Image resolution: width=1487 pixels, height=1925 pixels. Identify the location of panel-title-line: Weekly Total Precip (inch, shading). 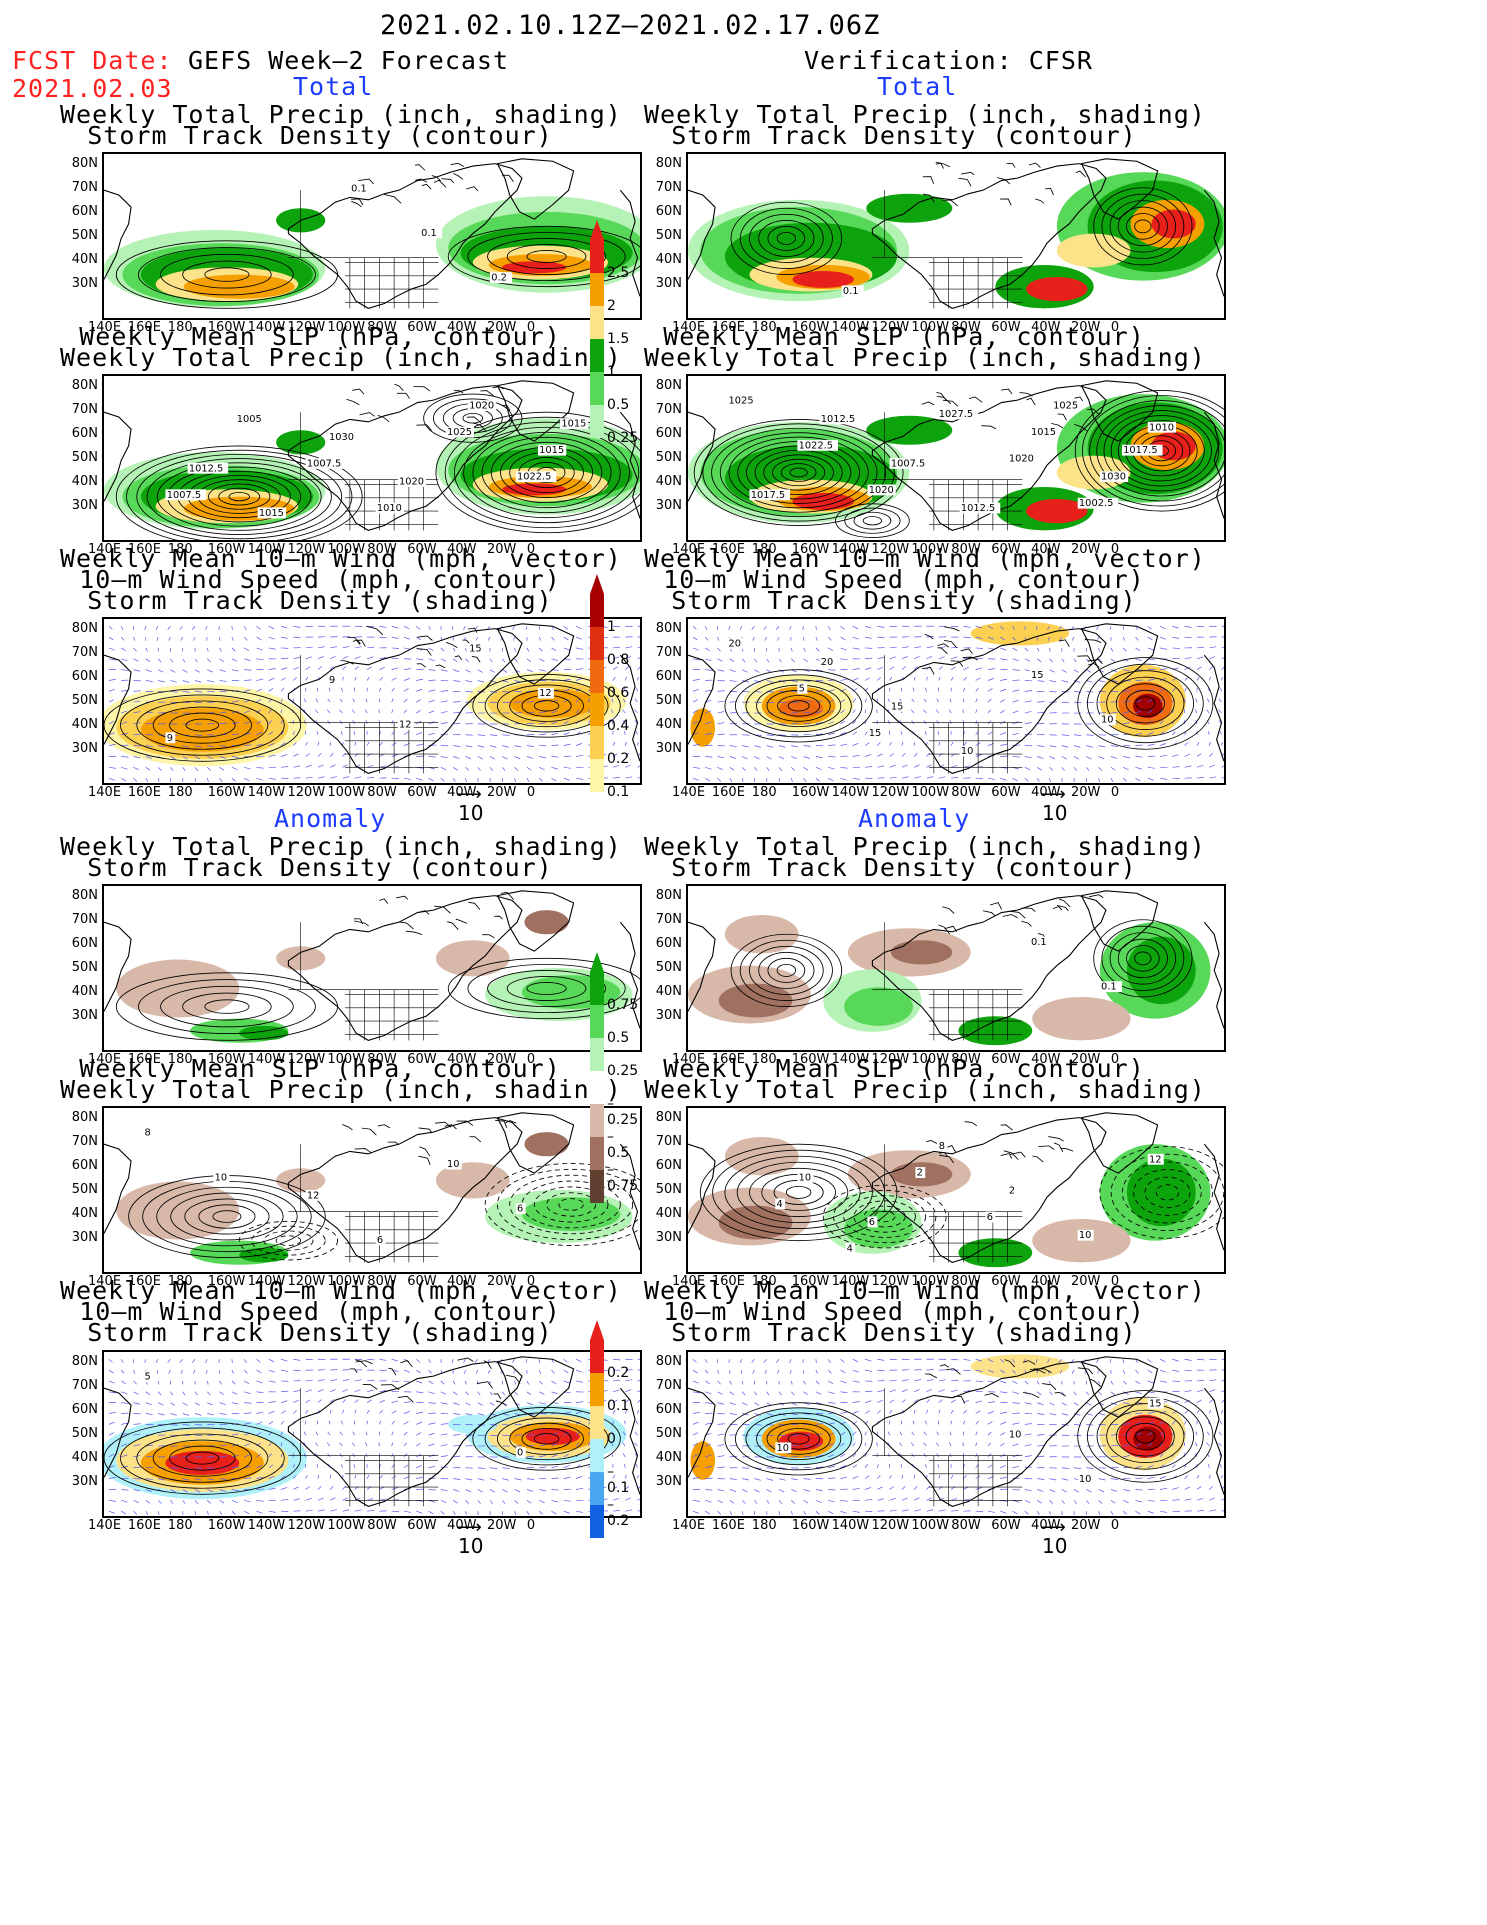
(925, 114).